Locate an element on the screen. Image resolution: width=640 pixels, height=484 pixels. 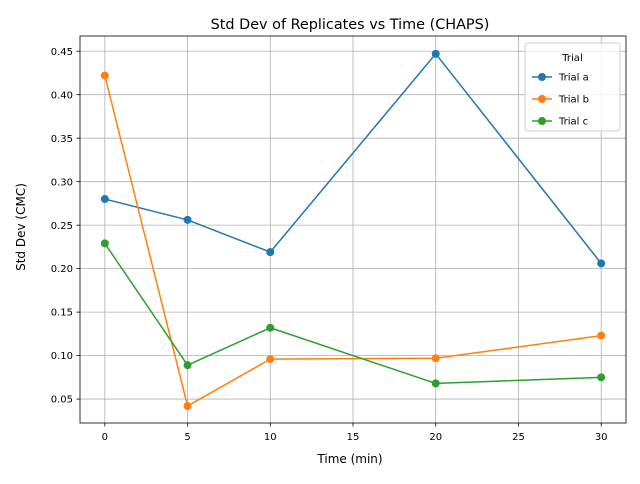
legend-box is located at coordinates (572, 87).